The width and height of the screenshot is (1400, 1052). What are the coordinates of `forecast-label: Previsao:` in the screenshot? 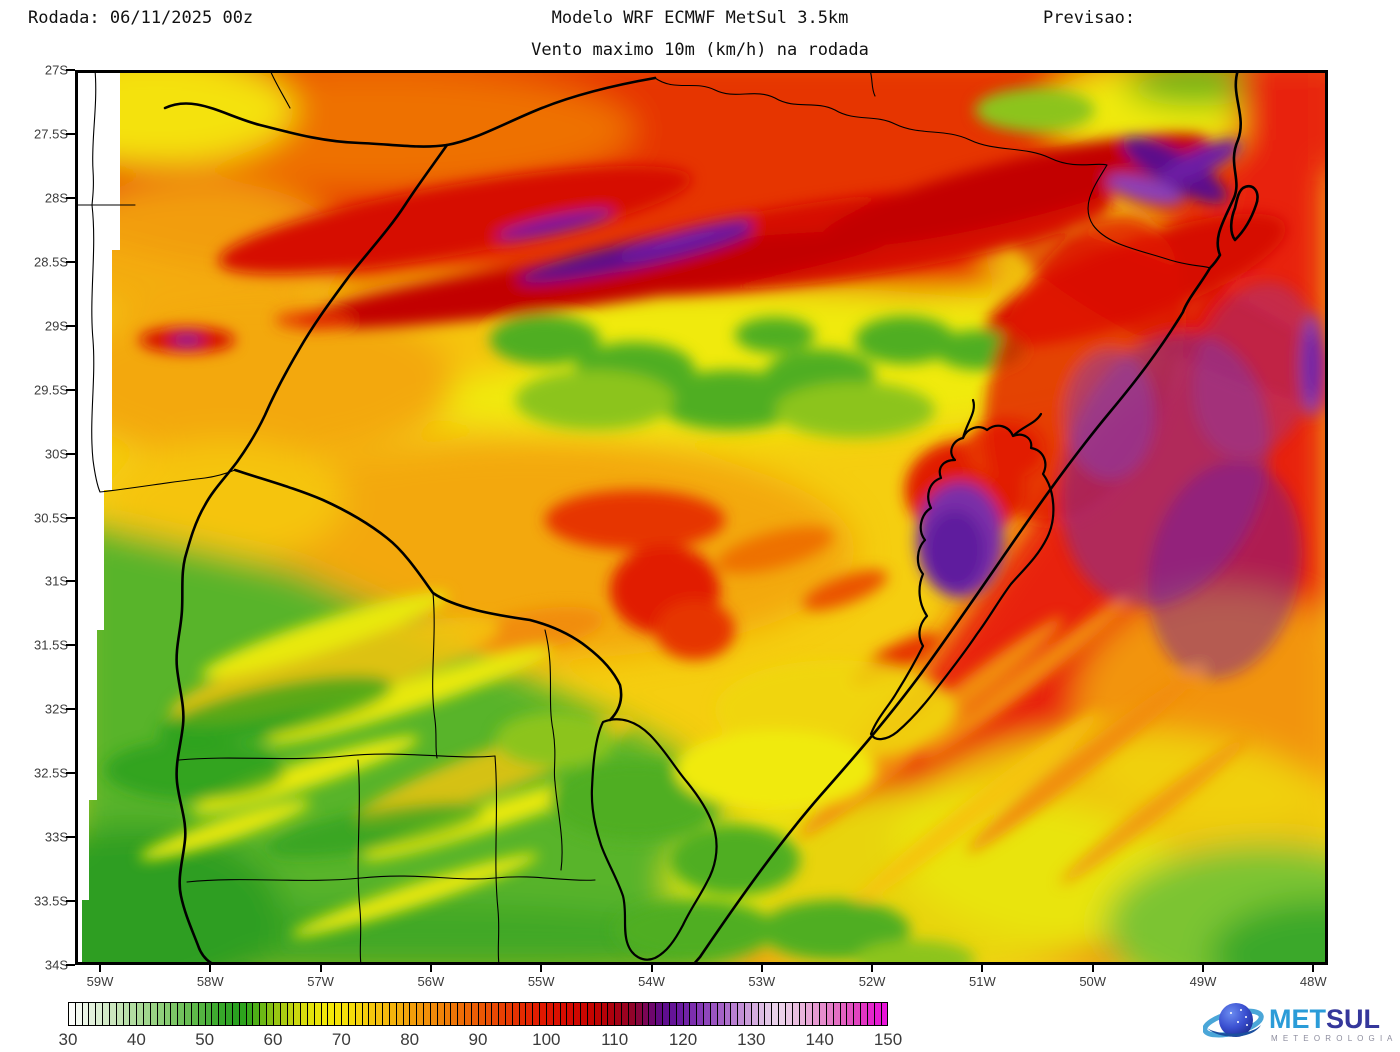 It's located at (1089, 18).